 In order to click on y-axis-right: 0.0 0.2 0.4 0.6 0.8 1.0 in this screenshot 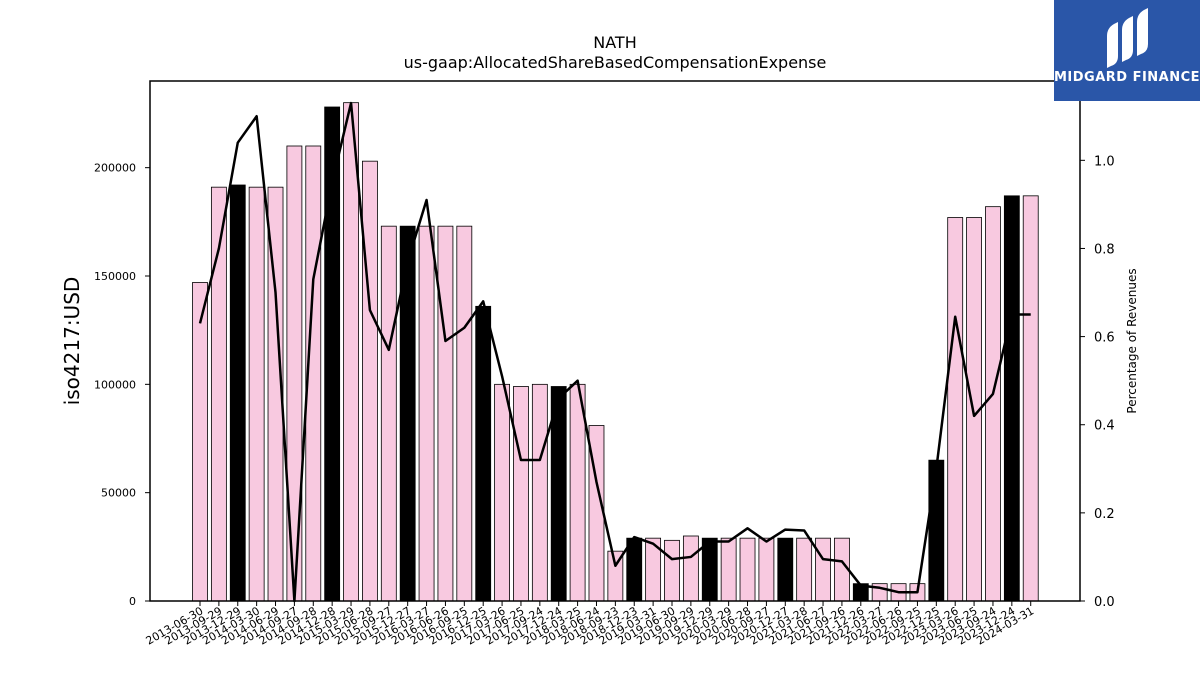, I will do `click(1097, 382)`.